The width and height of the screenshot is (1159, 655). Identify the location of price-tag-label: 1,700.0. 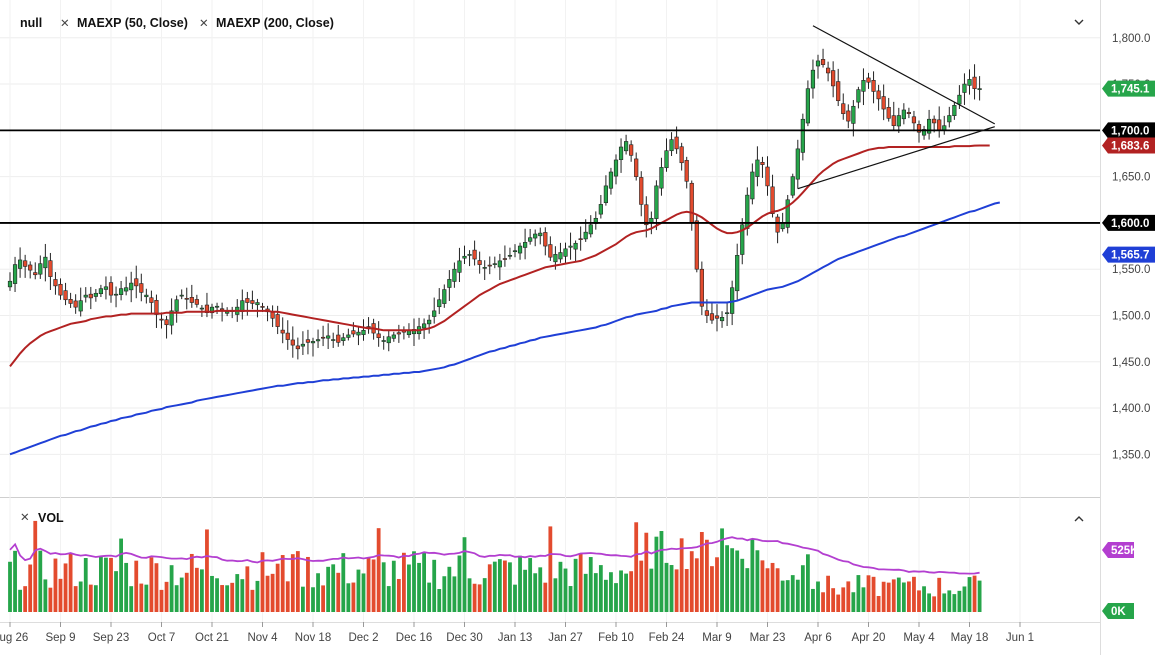
(1130, 131).